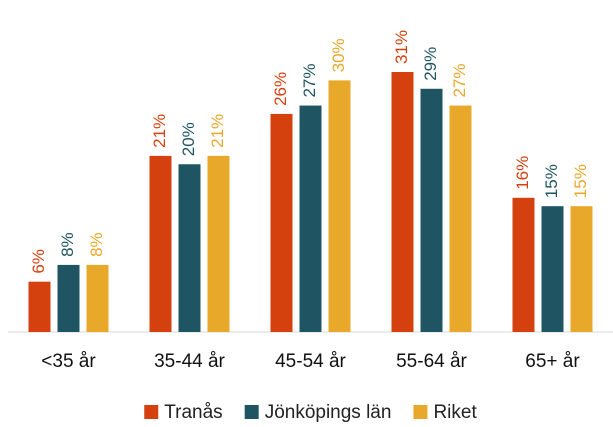 The image size is (613, 427). Describe the element at coordinates (68, 361) in the screenshot. I see `x-tick-label: <35 år` at that location.